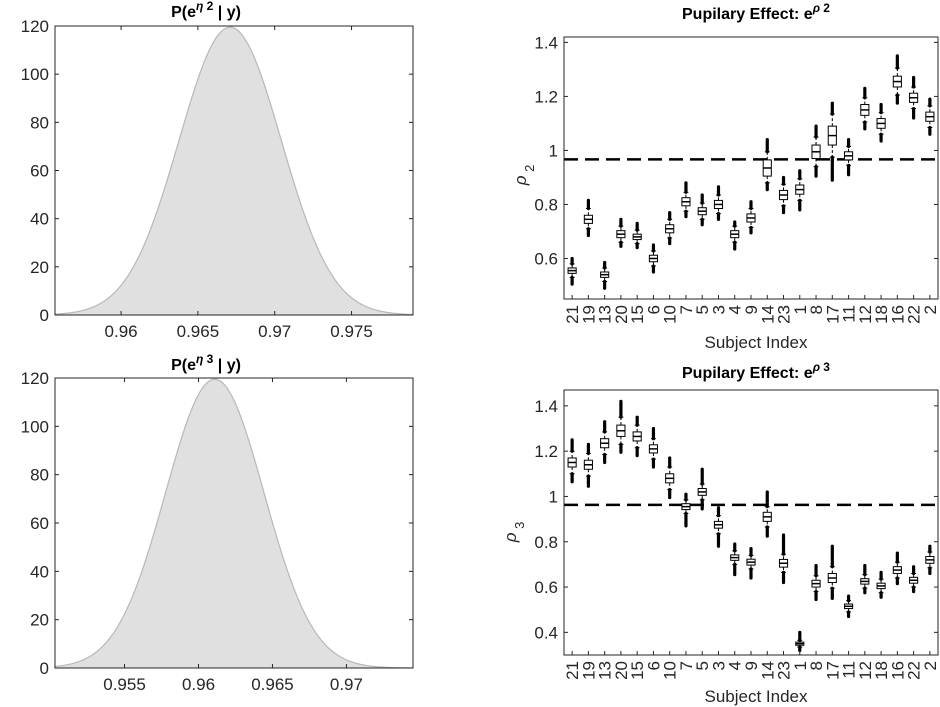  I want to click on y-axis-label: ρ 2, so click(524, 176).